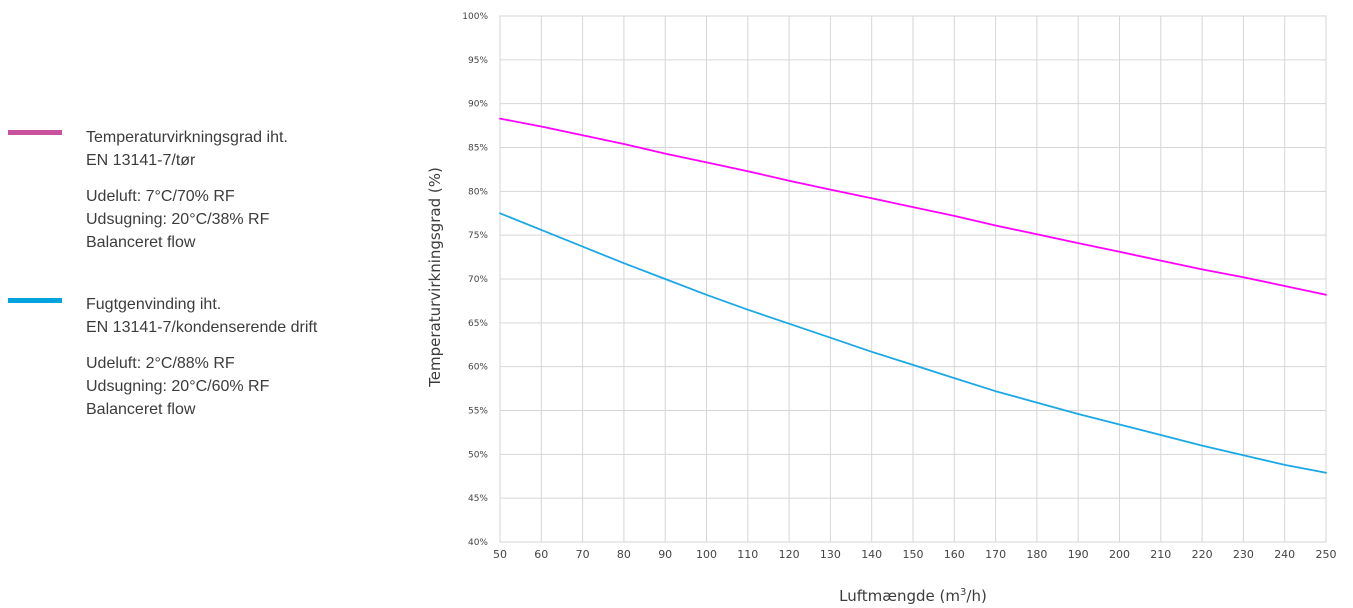 The width and height of the screenshot is (1353, 608). Describe the element at coordinates (435, 277) in the screenshot. I see `y-axis-title: Temperaturvirkningsgrad (%)` at that location.